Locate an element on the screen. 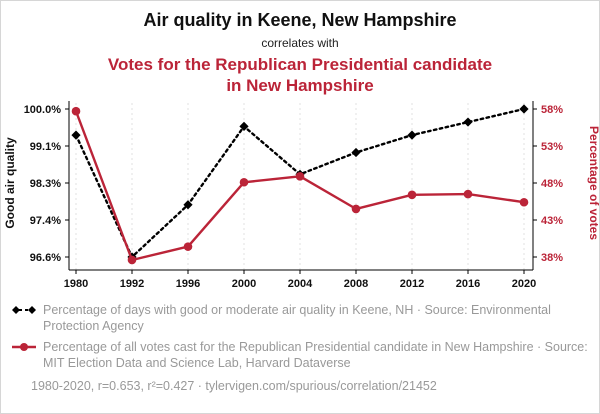  x-tick-label: 2008 is located at coordinates (356, 284).